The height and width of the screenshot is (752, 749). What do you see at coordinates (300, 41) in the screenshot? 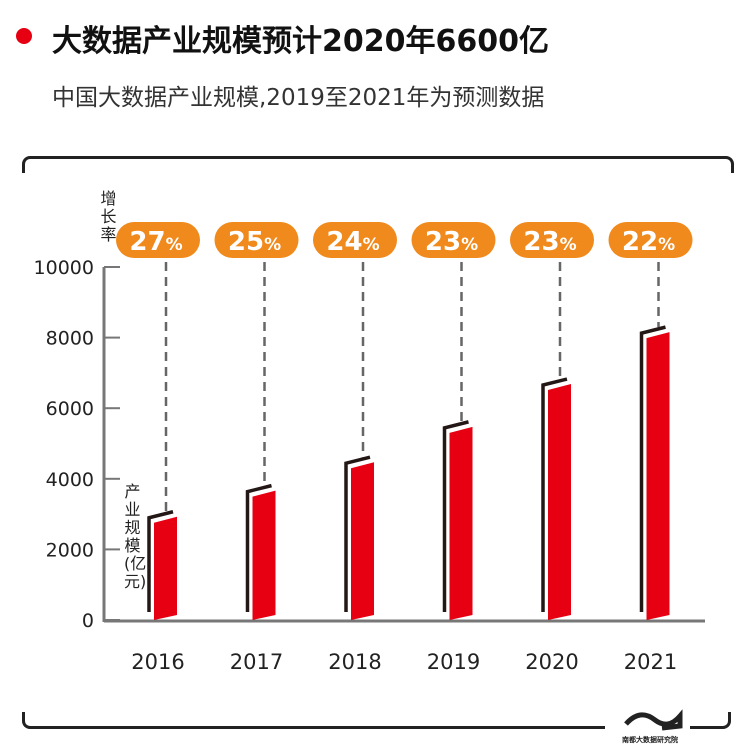
I see `page-title: 大数据产业规模预计2020年6600亿` at bounding box center [300, 41].